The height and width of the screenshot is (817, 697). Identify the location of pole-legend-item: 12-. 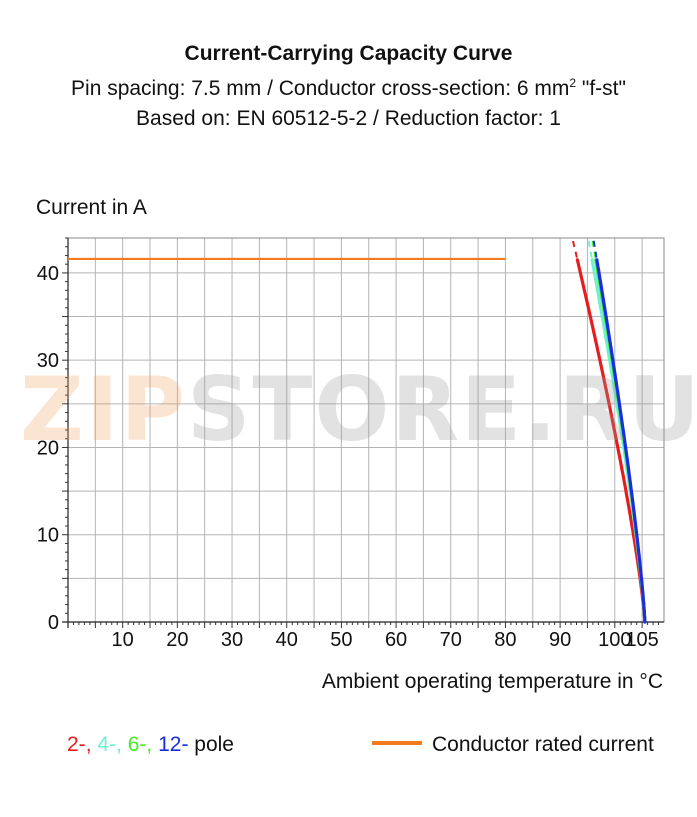
(170, 744).